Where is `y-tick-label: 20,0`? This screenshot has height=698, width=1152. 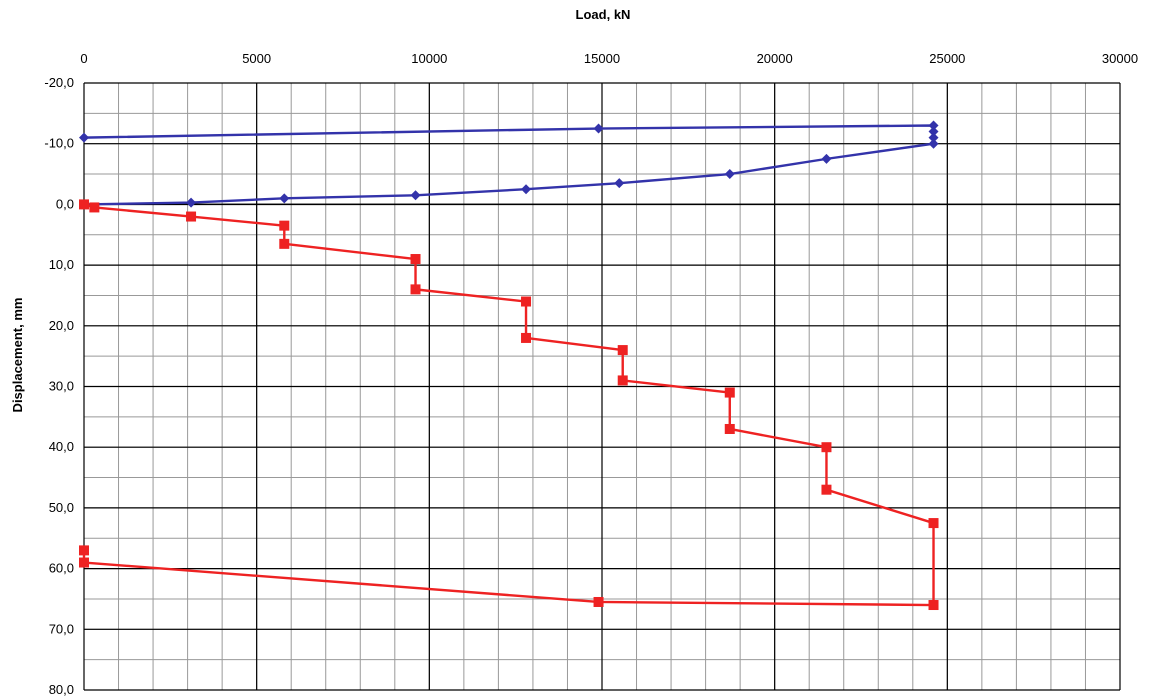 y-tick-label: 20,0 is located at coordinates (61, 325).